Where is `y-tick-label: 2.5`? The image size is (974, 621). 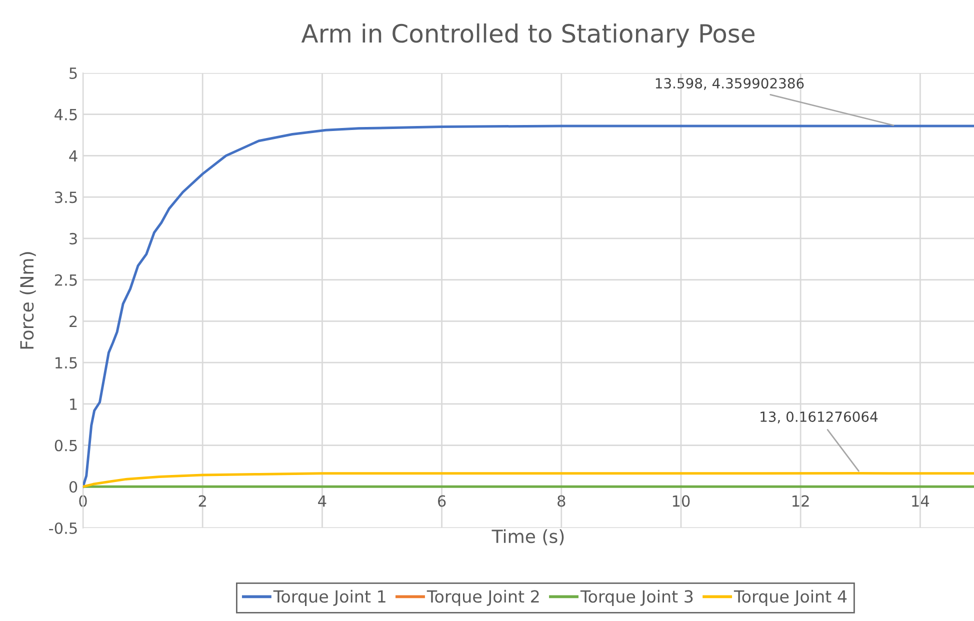 y-tick-label: 2.5 is located at coordinates (65, 280).